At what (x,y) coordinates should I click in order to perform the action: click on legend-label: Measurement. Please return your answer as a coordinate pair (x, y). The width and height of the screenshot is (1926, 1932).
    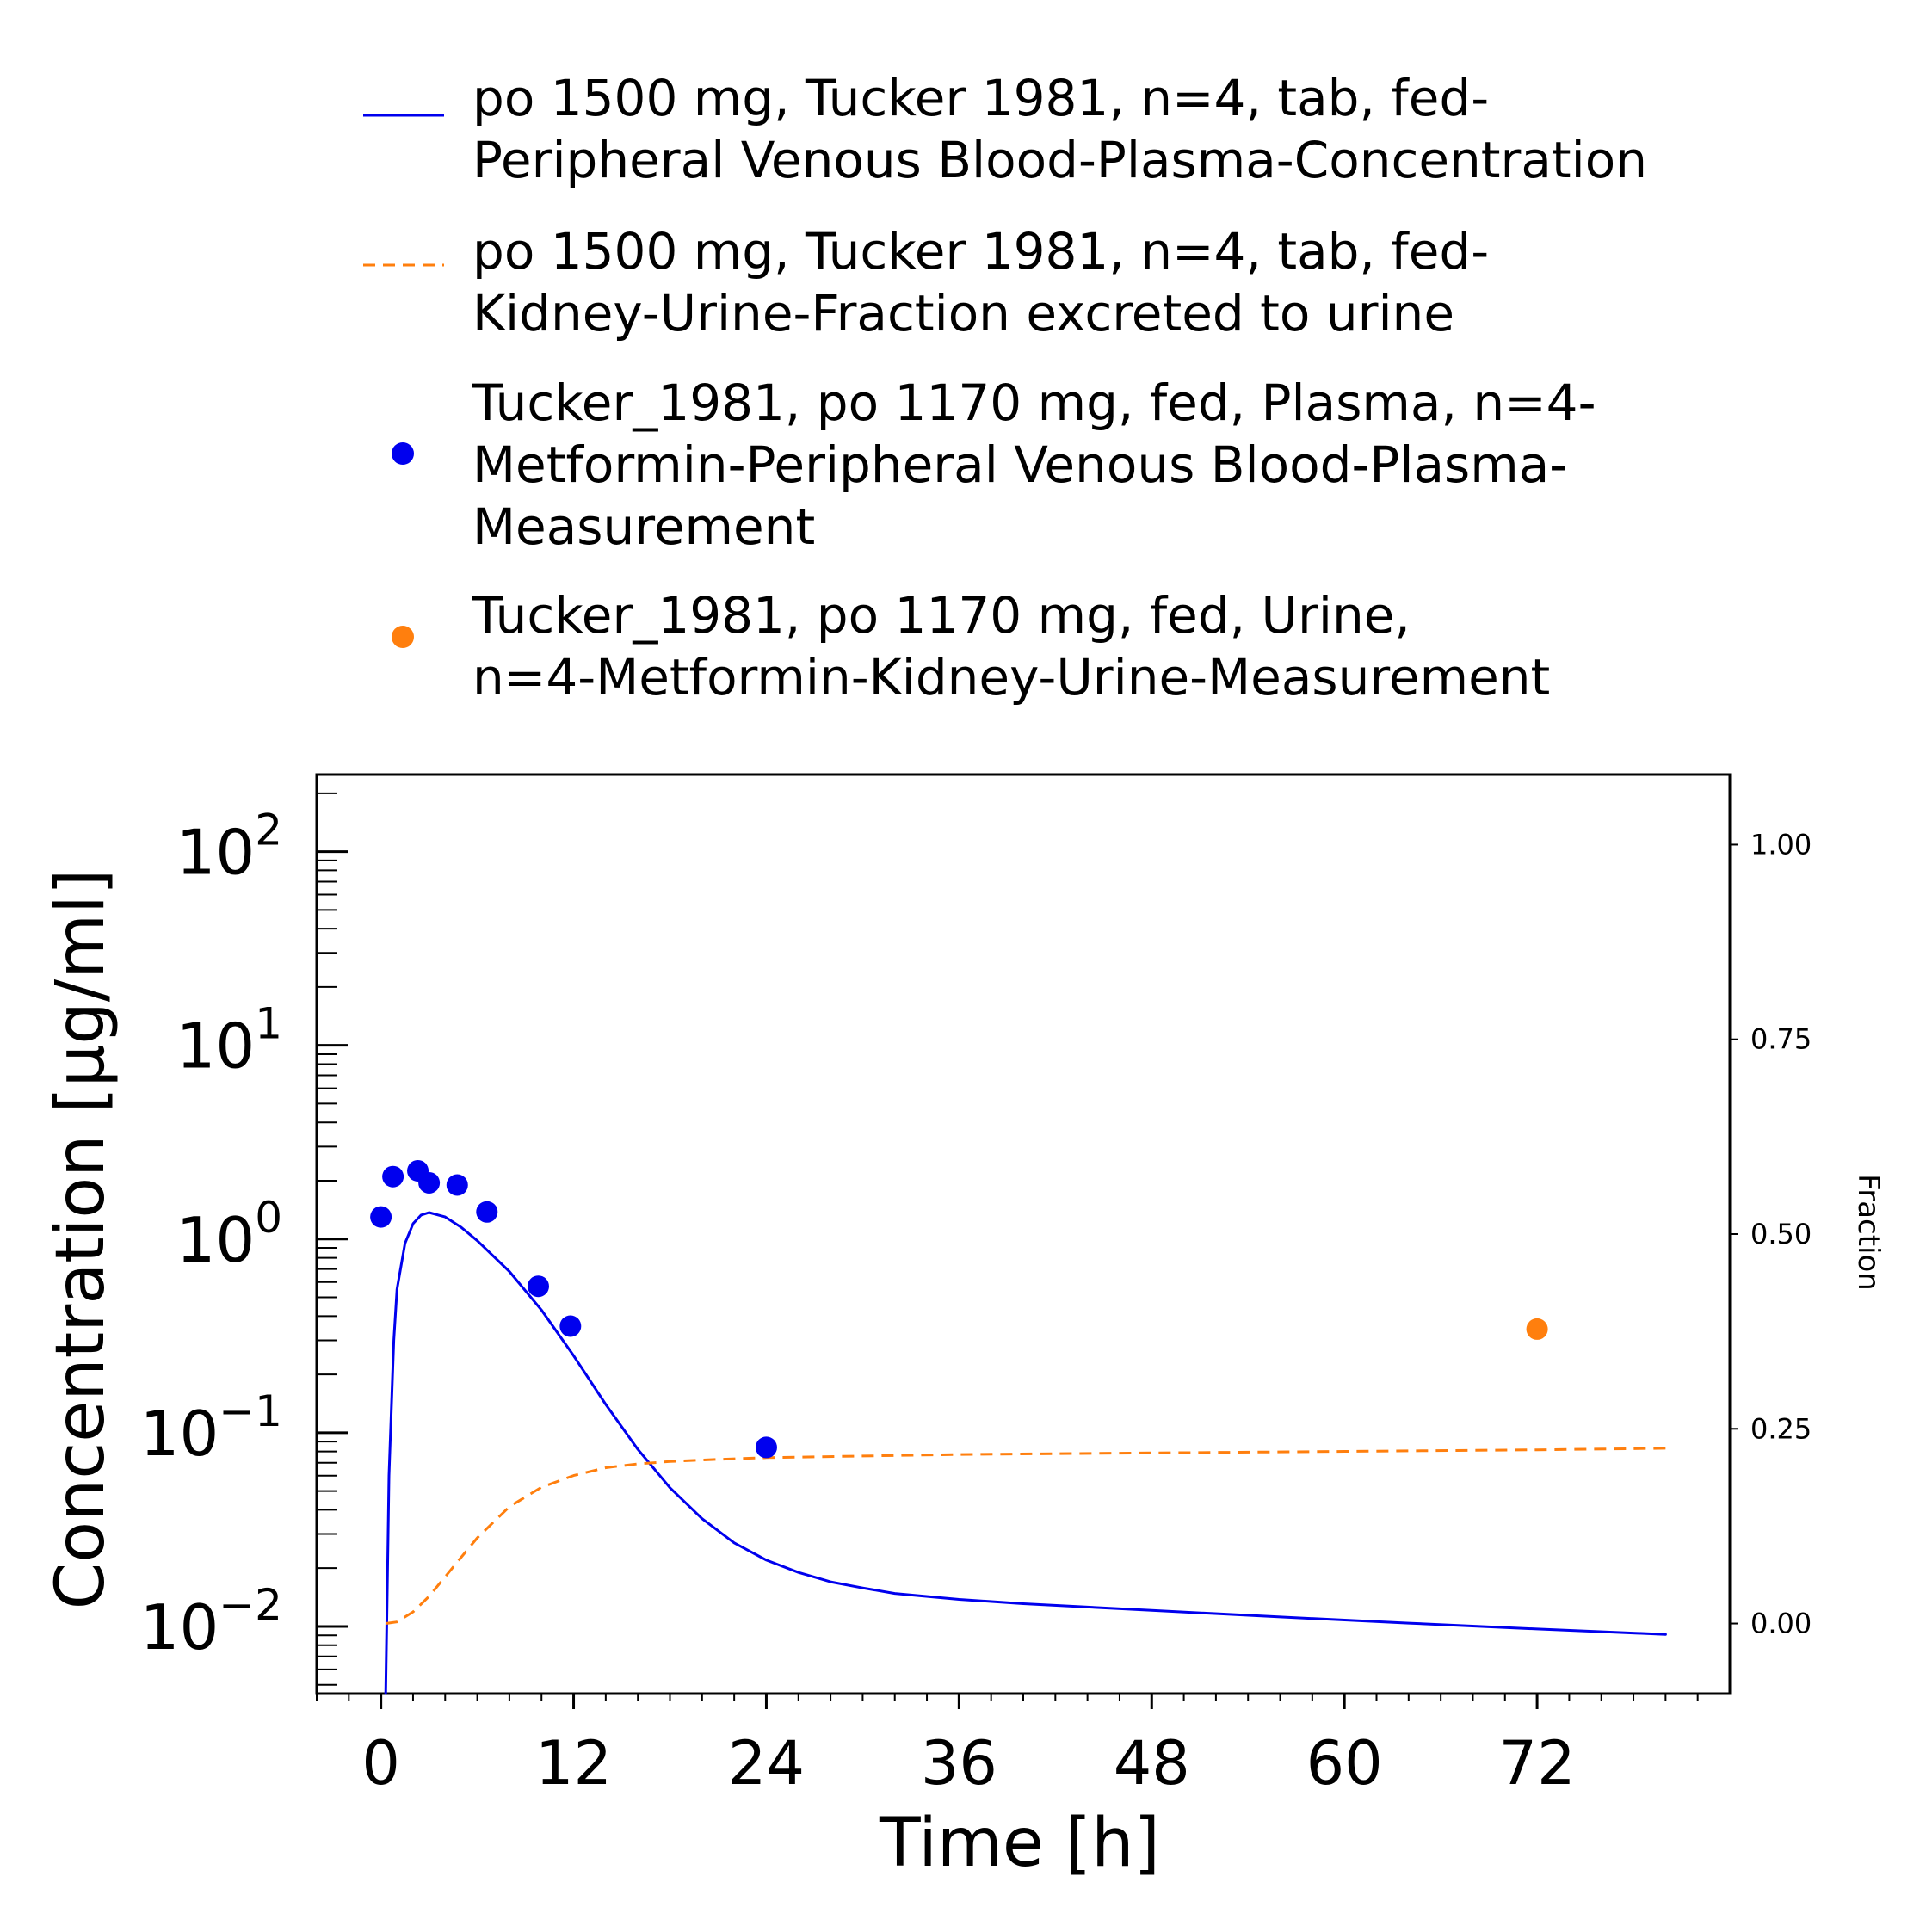
    Looking at the image, I should click on (643, 526).